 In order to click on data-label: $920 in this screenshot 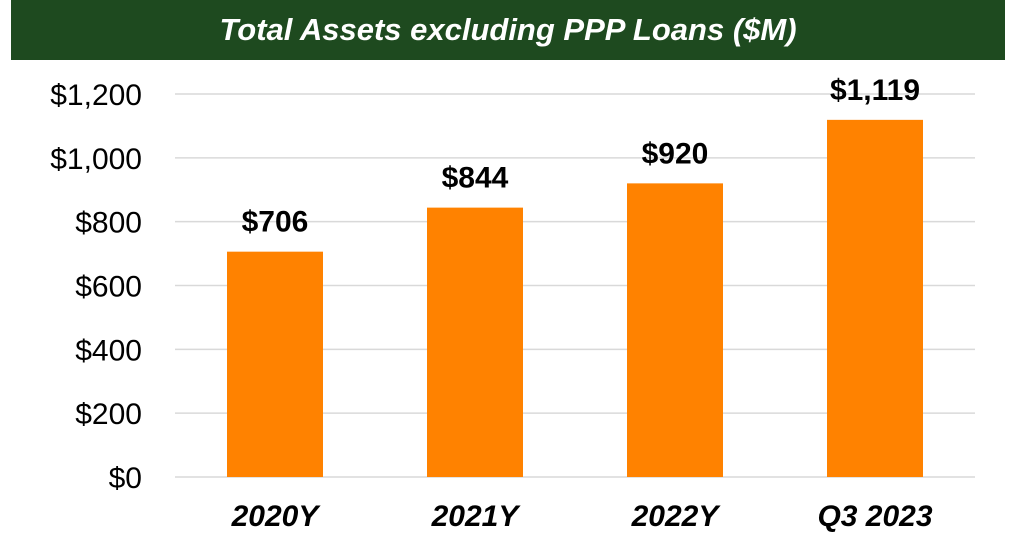, I will do `click(675, 153)`.